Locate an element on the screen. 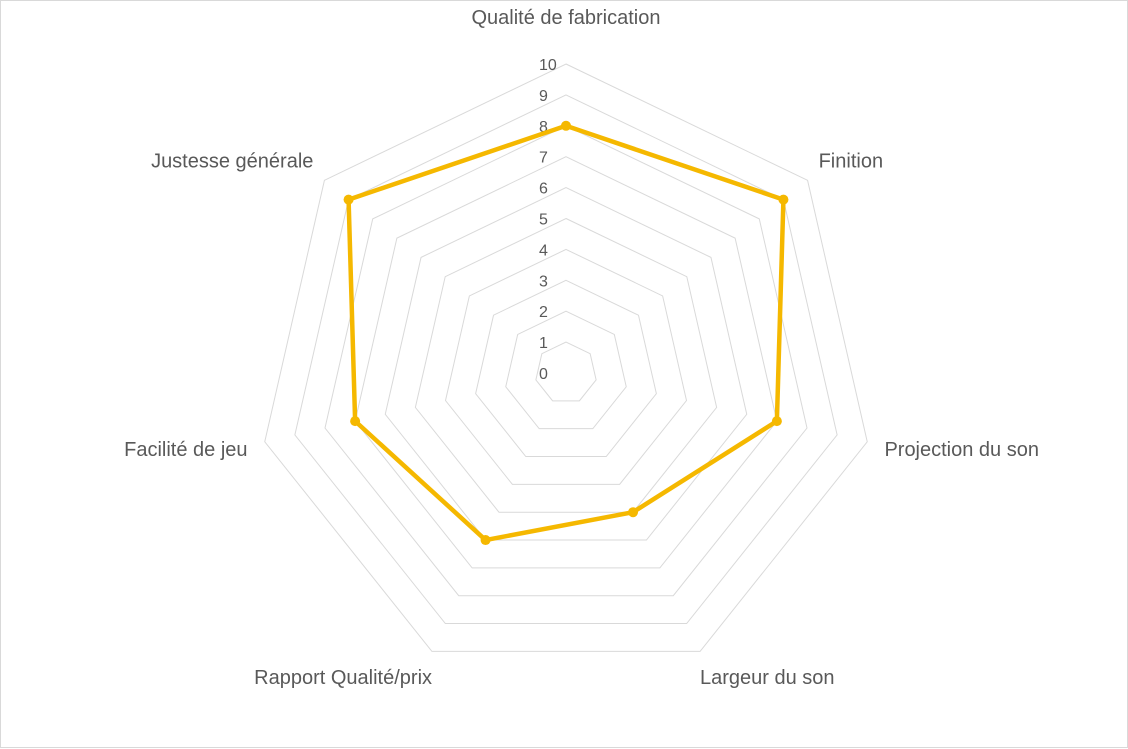  tick-label: 8 is located at coordinates (543, 127).